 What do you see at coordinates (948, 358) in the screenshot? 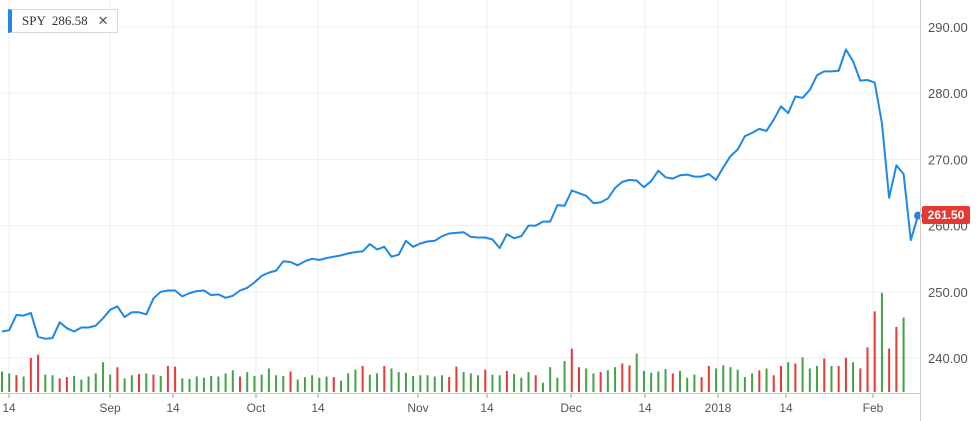
I see `y-tick-label: 240.00` at bounding box center [948, 358].